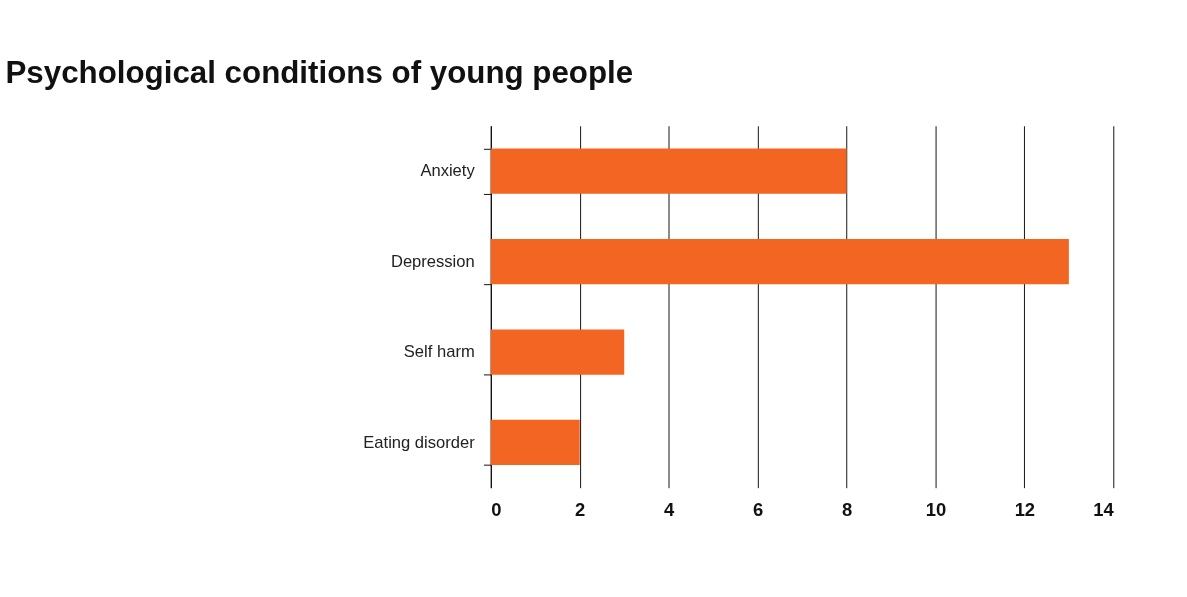 The width and height of the screenshot is (1187, 597). Describe the element at coordinates (1025, 509) in the screenshot. I see `x-tick-label: 12` at that location.